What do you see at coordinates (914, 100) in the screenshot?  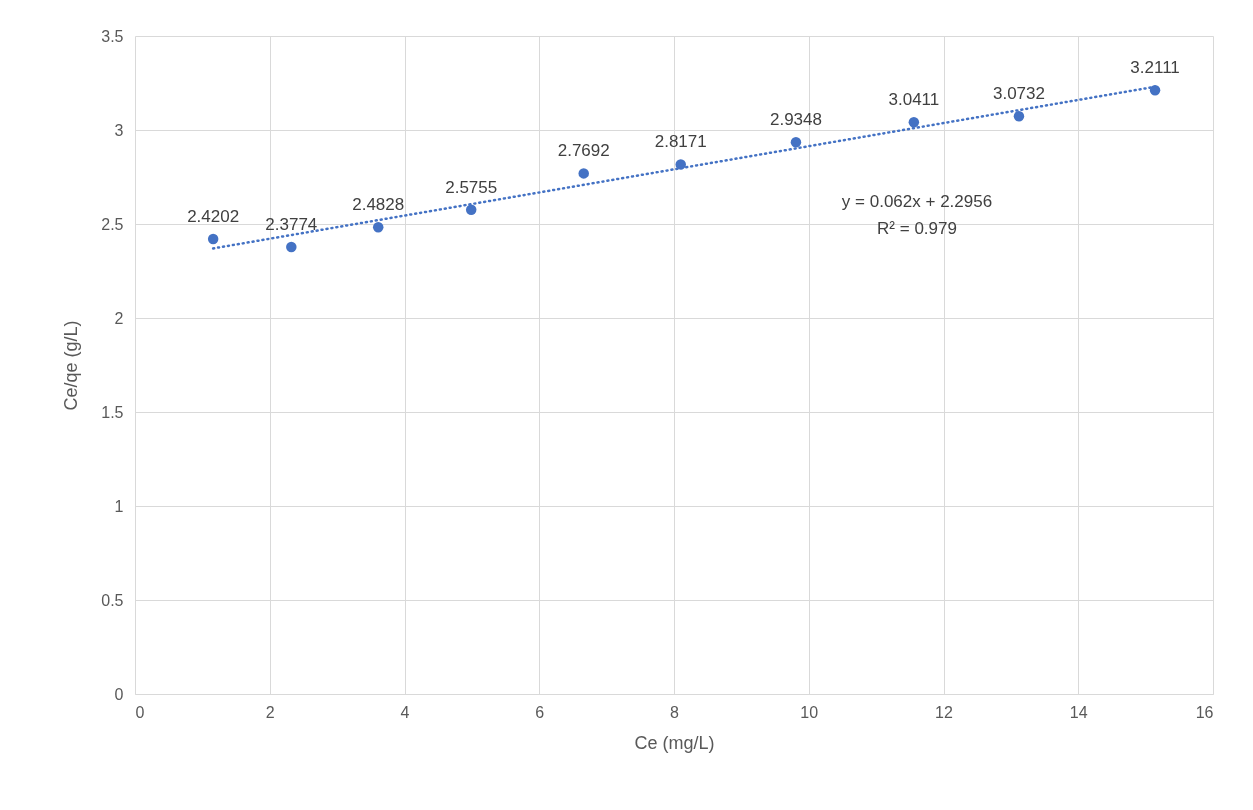 I see `data-label: 3.0411` at bounding box center [914, 100].